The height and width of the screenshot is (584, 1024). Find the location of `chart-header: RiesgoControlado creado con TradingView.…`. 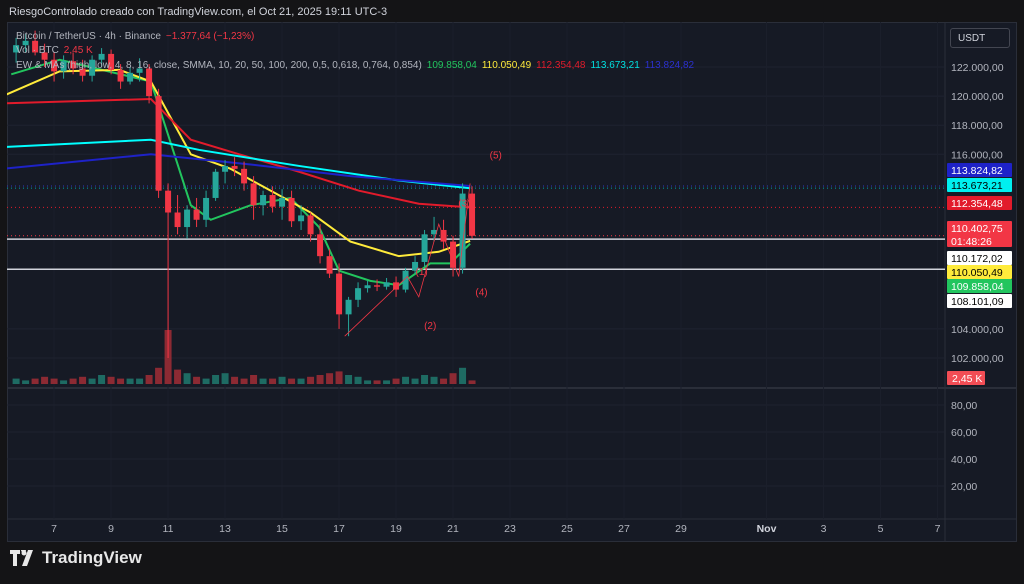

chart-header: RiesgoControlado creado con TradingView.… is located at coordinates (198, 12).